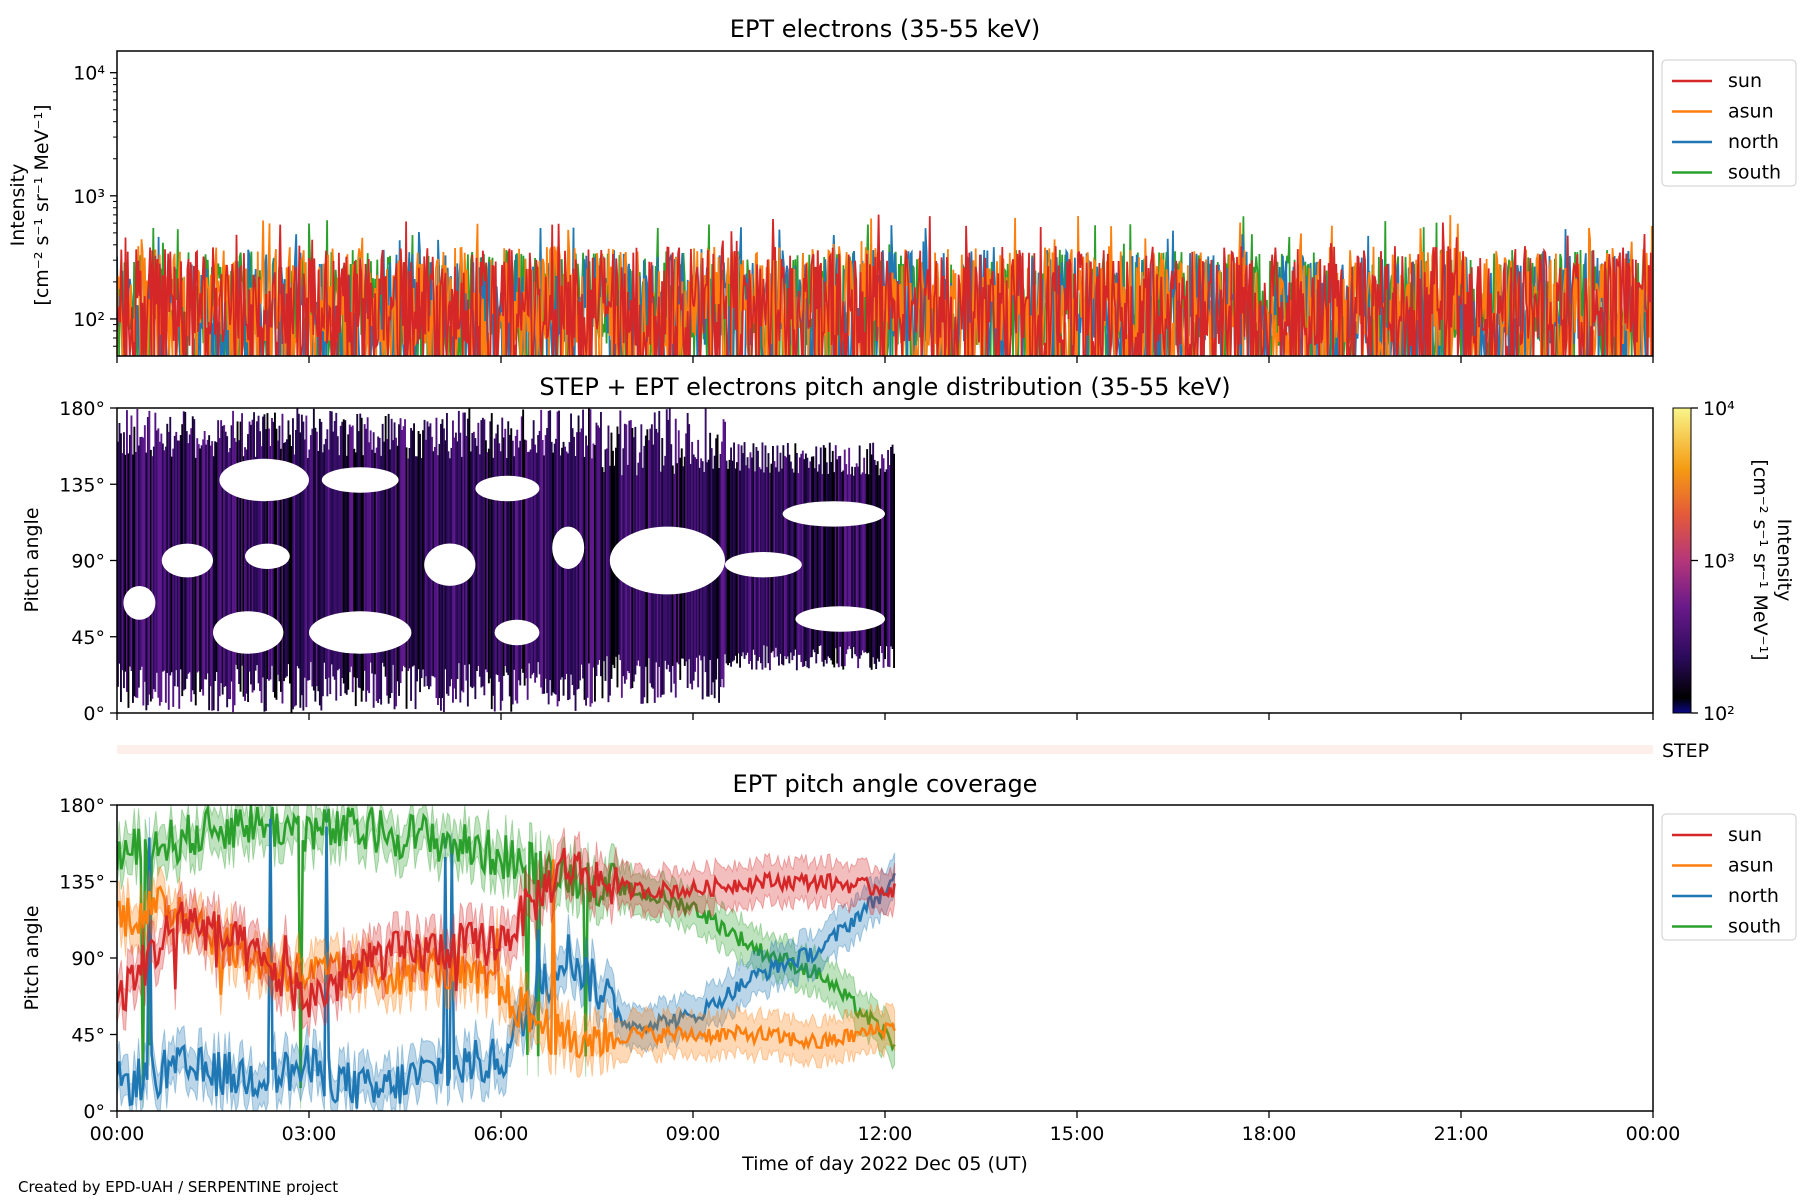 This screenshot has width=1800, height=1200. I want to click on panel2-heatmap, so click(506, 560).